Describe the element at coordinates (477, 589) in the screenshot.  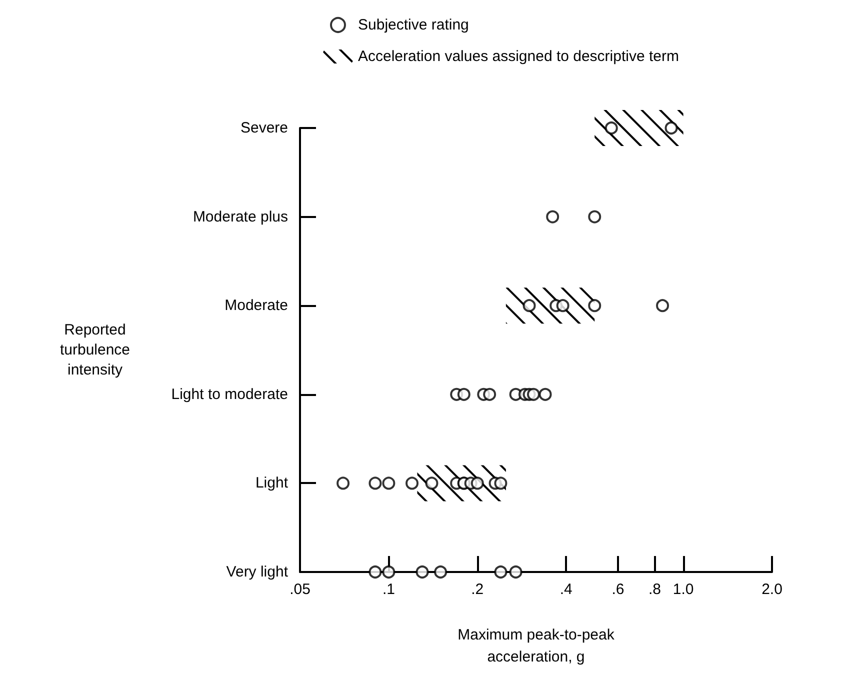
I see `x-tick-label: .2` at that location.